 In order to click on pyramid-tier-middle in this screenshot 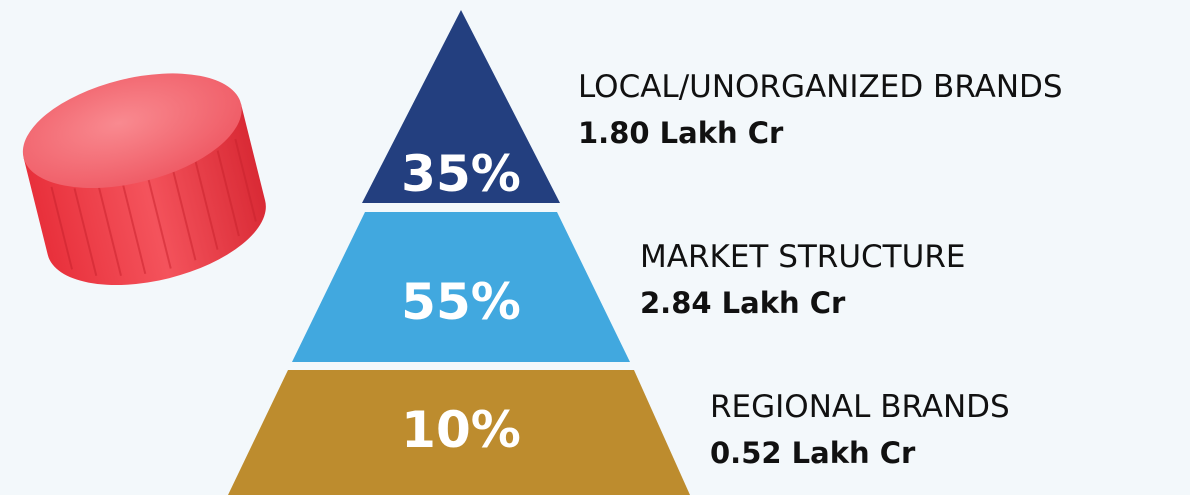, I will do `click(461, 287)`.